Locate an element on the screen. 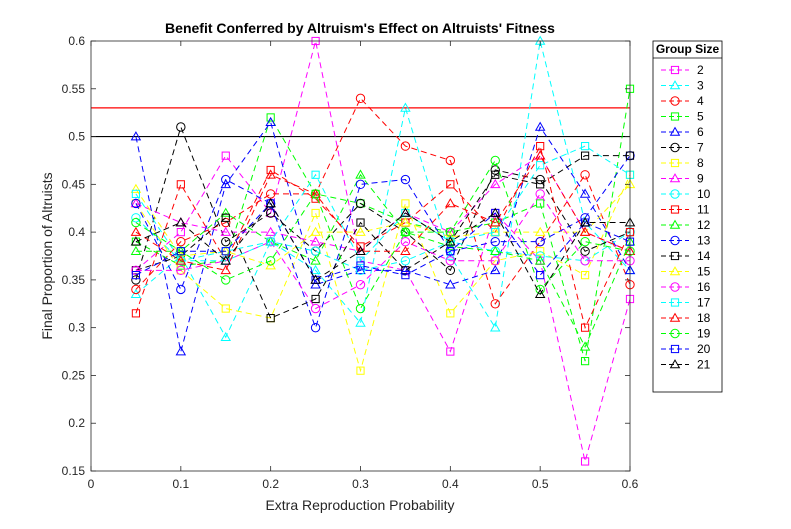 This screenshot has width=791, height=529. legend-label: 4 is located at coordinates (700, 101).